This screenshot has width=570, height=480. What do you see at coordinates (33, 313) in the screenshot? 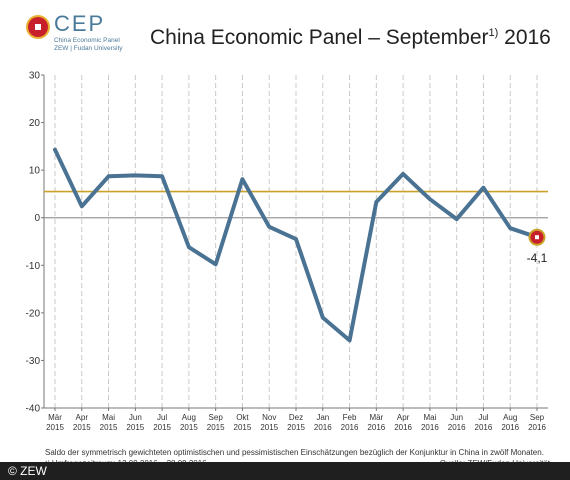
I see `y-tick-label: -20` at bounding box center [33, 313].